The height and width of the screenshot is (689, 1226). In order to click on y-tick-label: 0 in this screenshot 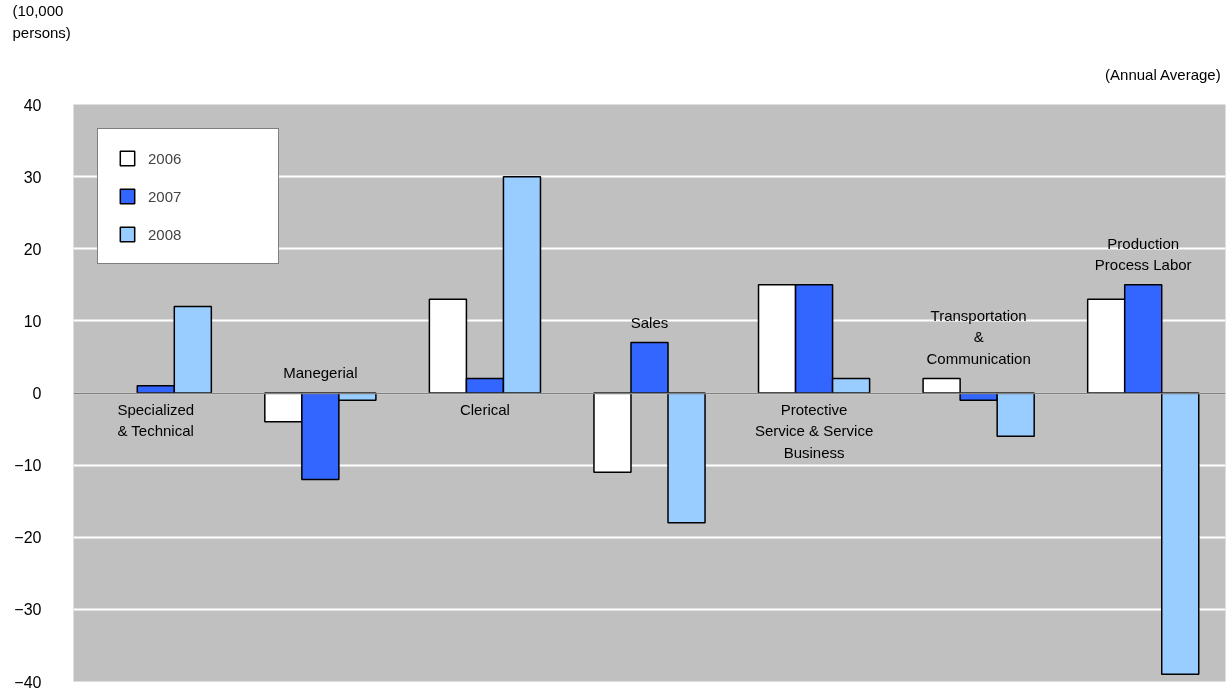, I will do `click(37, 393)`.